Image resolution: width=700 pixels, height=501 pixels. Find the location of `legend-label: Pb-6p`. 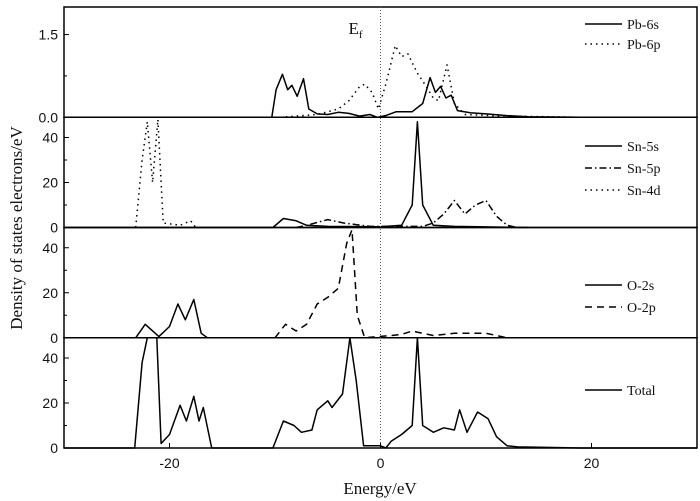

legend-label: Pb-6p is located at coordinates (643, 45).